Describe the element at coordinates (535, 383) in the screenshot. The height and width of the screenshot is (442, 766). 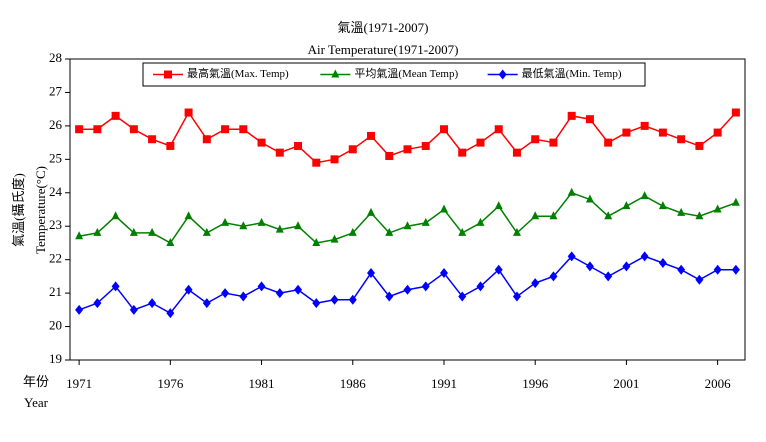
I see `x-tick-label: 1996` at that location.